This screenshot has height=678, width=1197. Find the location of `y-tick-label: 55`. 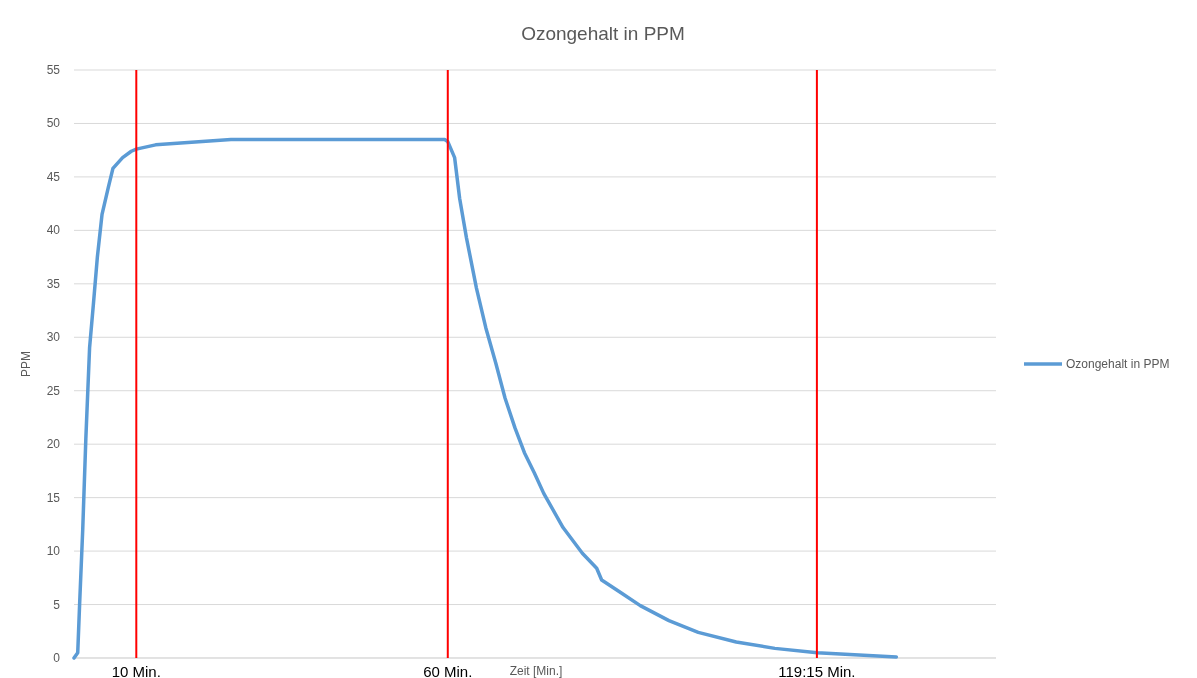

y-tick-label: 55 is located at coordinates (53, 70).